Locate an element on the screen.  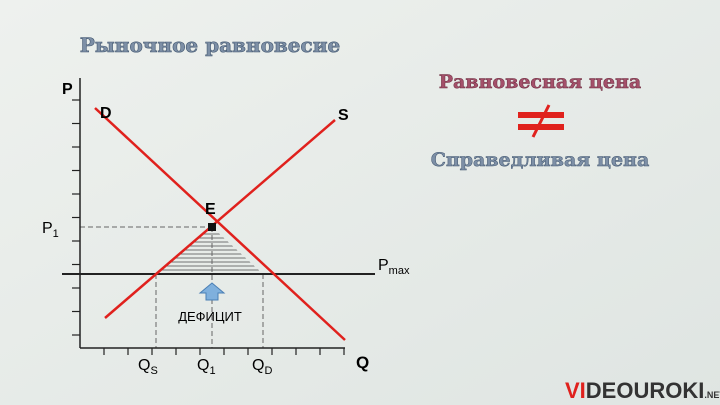
p1-sub: 1 is located at coordinates (56, 234).